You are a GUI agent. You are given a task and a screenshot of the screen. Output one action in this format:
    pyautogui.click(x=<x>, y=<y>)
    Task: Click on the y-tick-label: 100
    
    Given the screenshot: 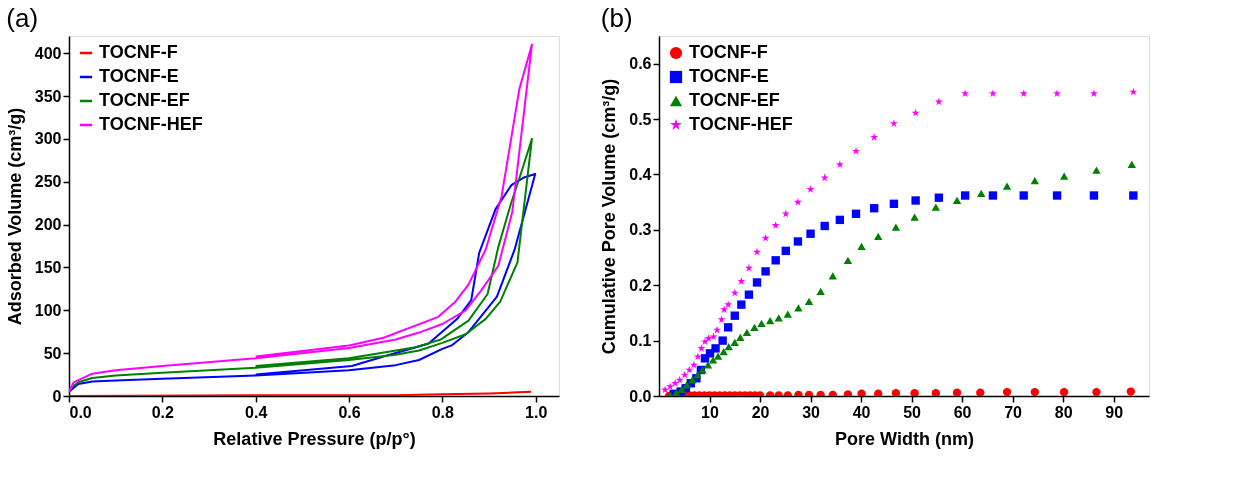 What is the action you would take?
    pyautogui.click(x=48, y=310)
    